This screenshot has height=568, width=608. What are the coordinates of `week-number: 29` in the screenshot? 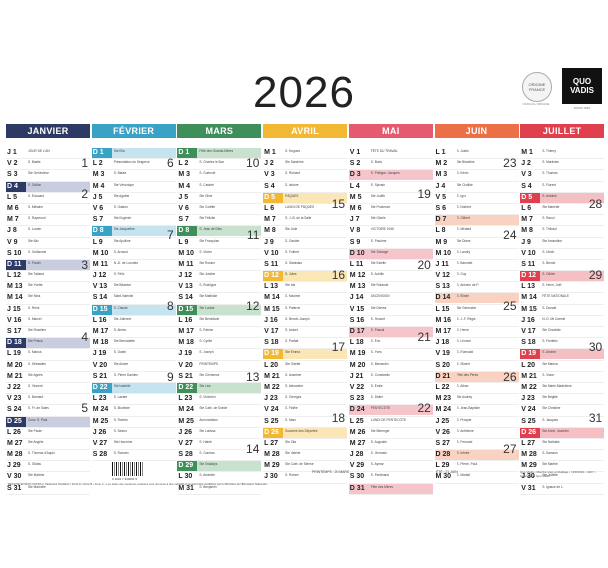 It's located at (595, 275).